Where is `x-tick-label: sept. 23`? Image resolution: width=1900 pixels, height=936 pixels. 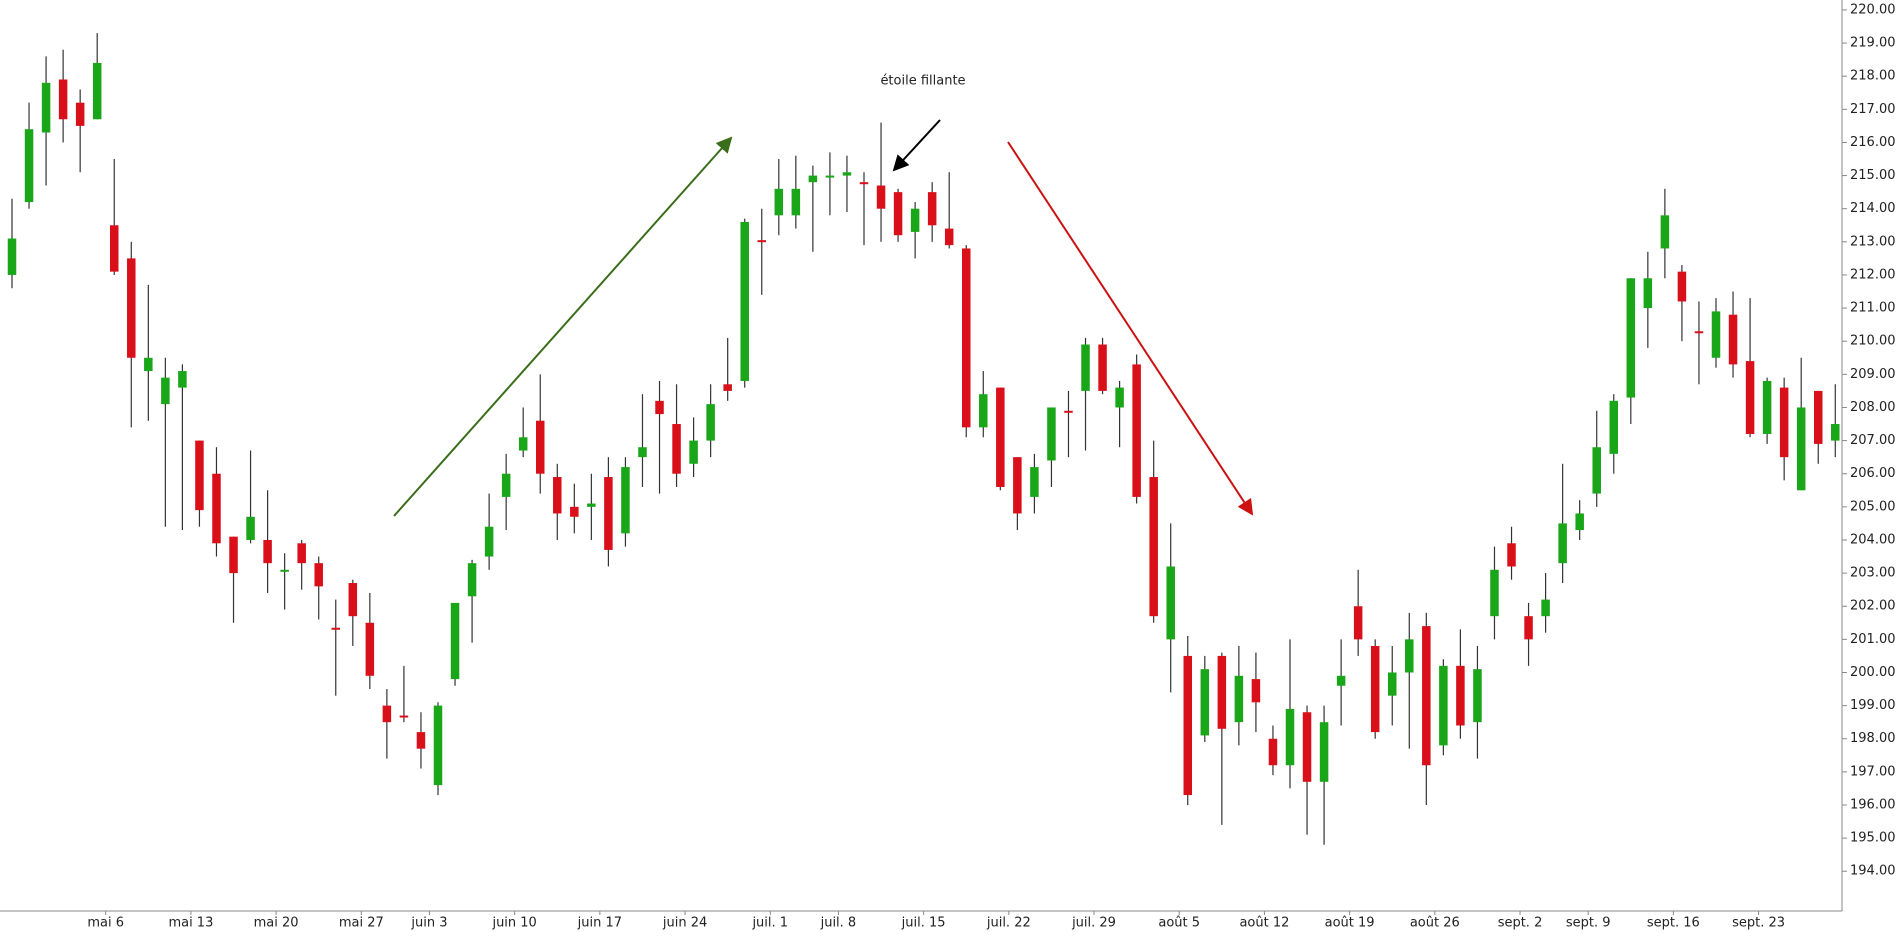 x-tick-label: sept. 23 is located at coordinates (1758, 923).